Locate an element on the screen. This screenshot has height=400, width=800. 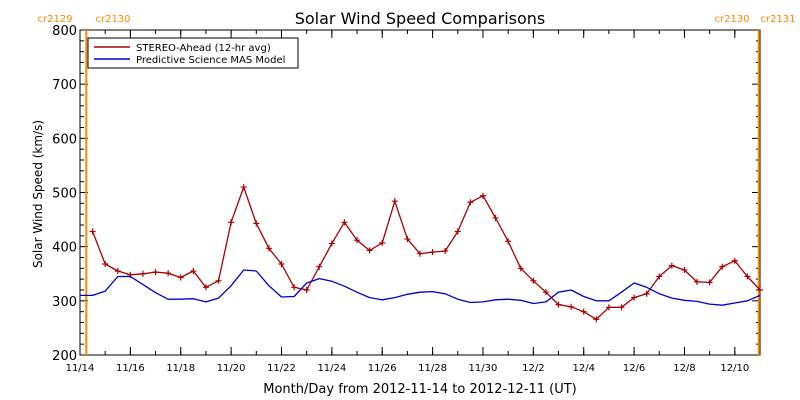
legend-label: STEREO-Ahead (12-hr avg) is located at coordinates (203, 48).